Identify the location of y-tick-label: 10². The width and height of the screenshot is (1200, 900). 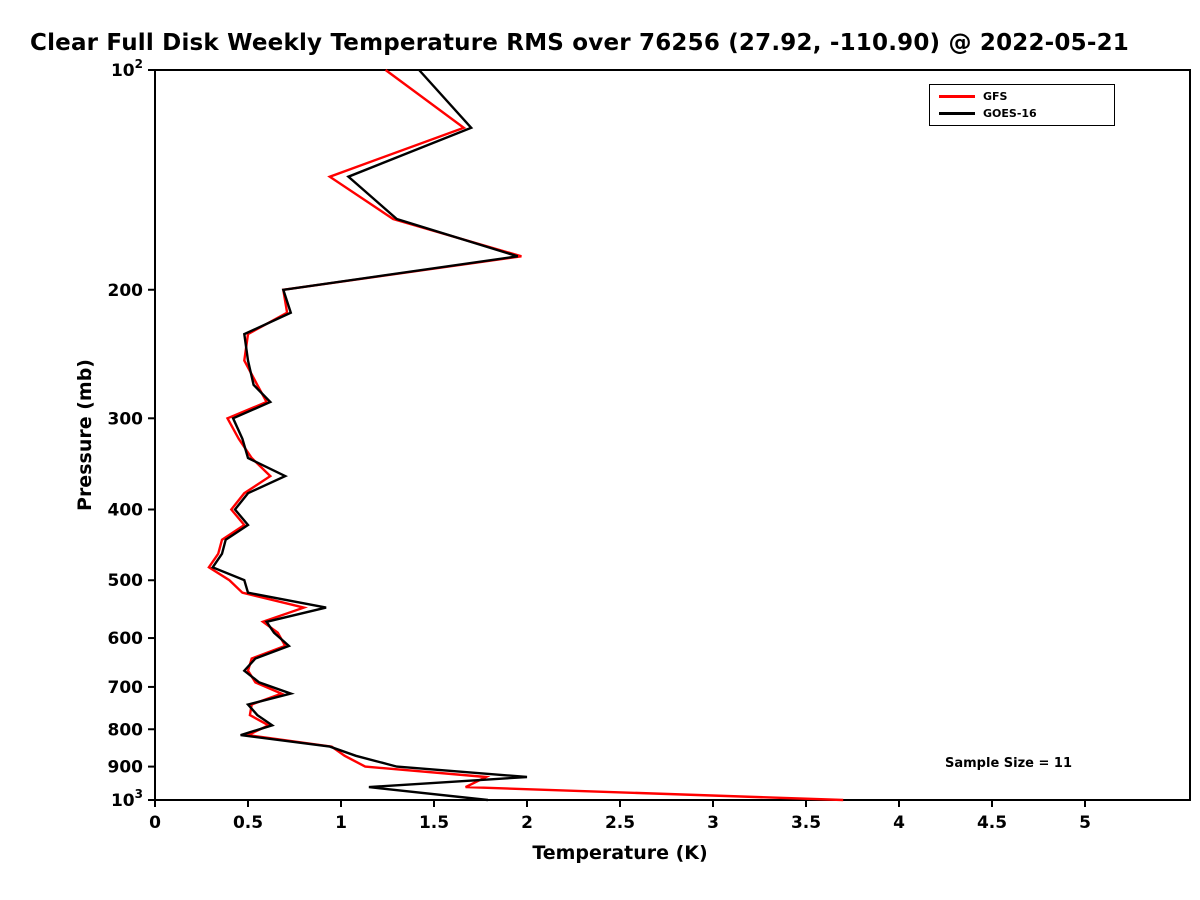
(127, 69).